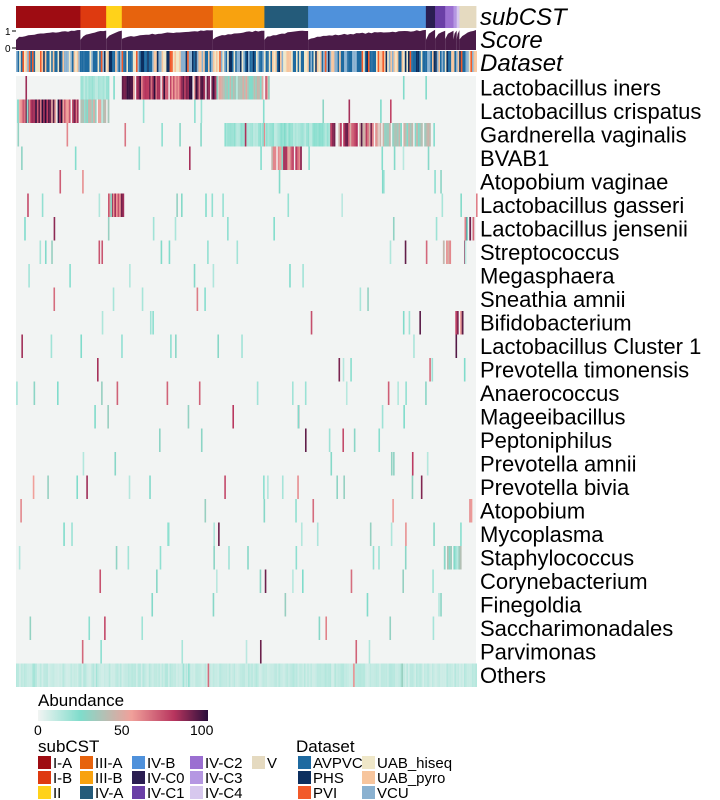 The image size is (720, 800). I want to click on subcst-legend-label-IV-A: IV-A, so click(109, 792).